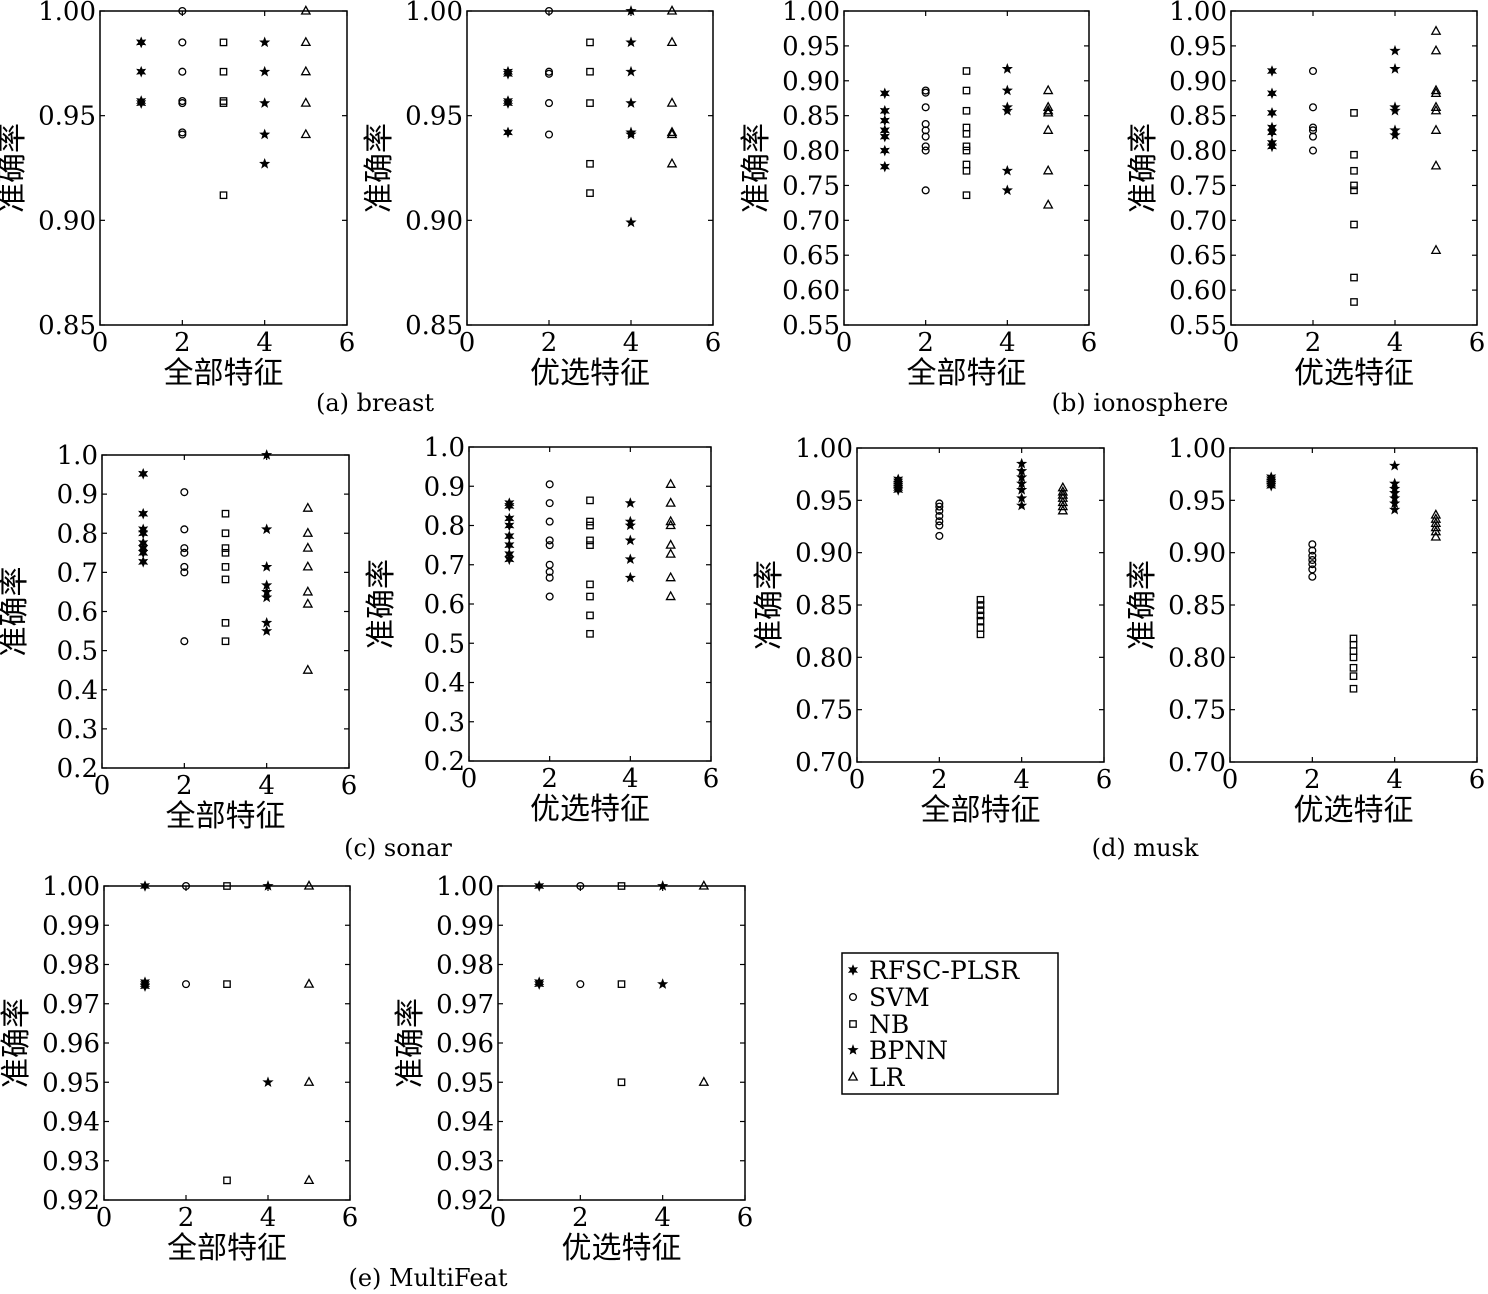 The height and width of the screenshot is (1294, 1488). I want to click on y-tick-label: 0.93, so click(465, 1162).